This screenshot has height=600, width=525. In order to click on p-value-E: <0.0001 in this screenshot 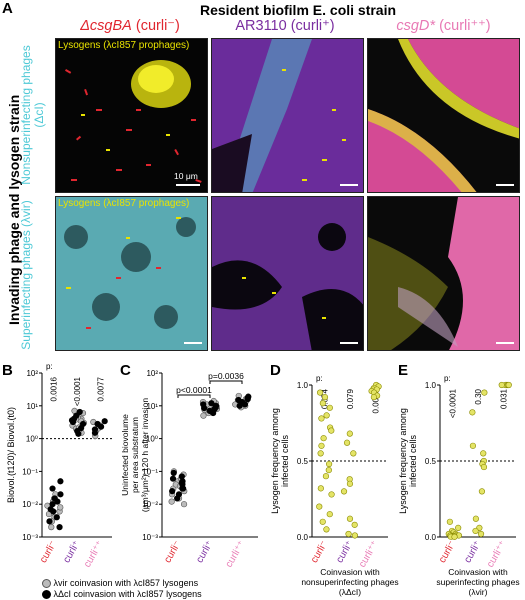, I will do `click(453, 403)`.